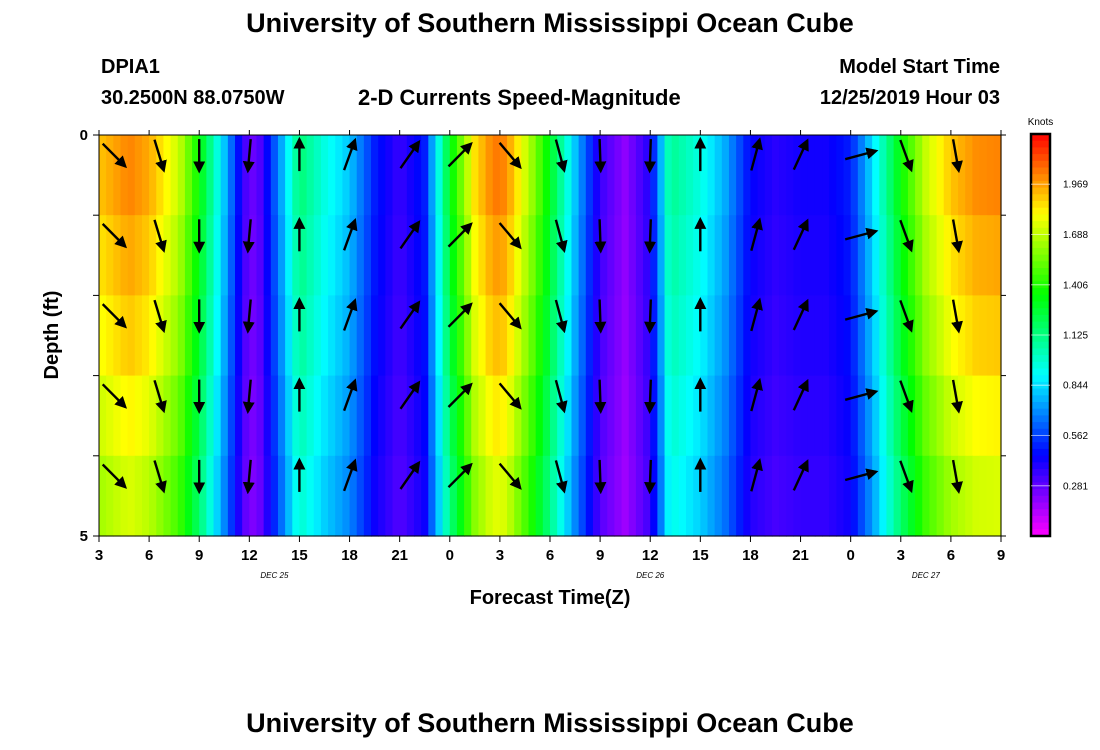  What do you see at coordinates (550, 598) in the screenshot?
I see `x-axis-label: Forecast Time(Z)` at bounding box center [550, 598].